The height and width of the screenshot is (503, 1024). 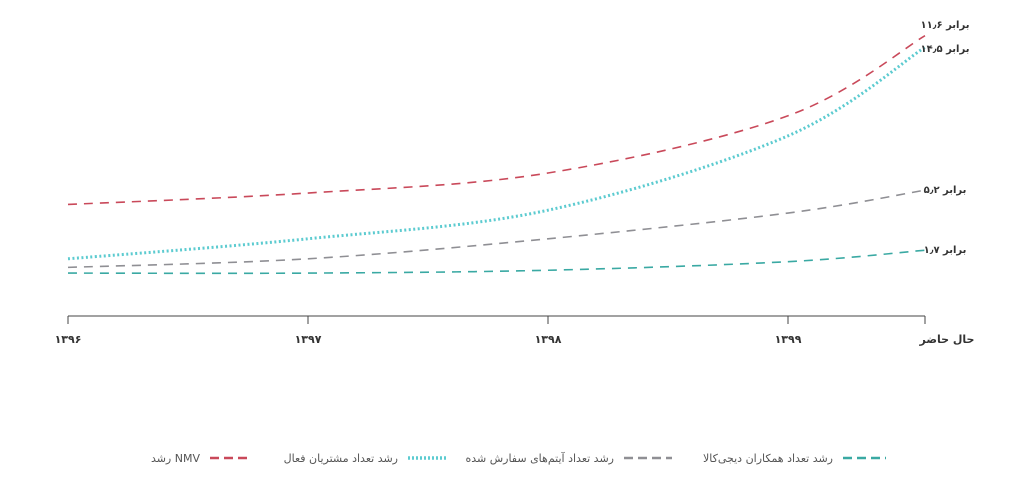 I want to click on legend-label: رشد تعداد همکاران دیجی‌کالا, so click(x=768, y=458).